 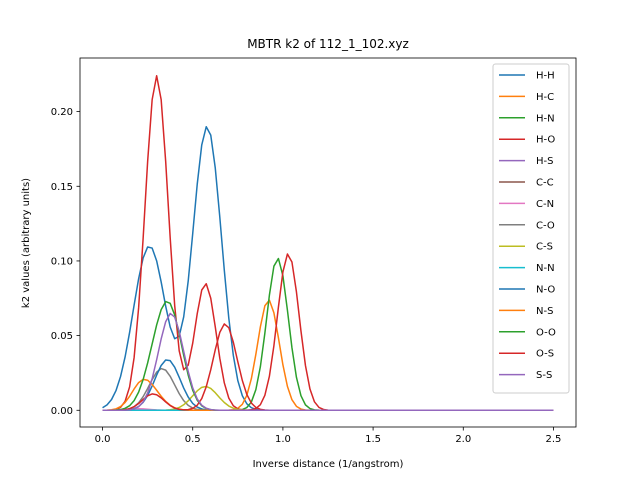 I want to click on legend-label: S-S, so click(x=544, y=375).